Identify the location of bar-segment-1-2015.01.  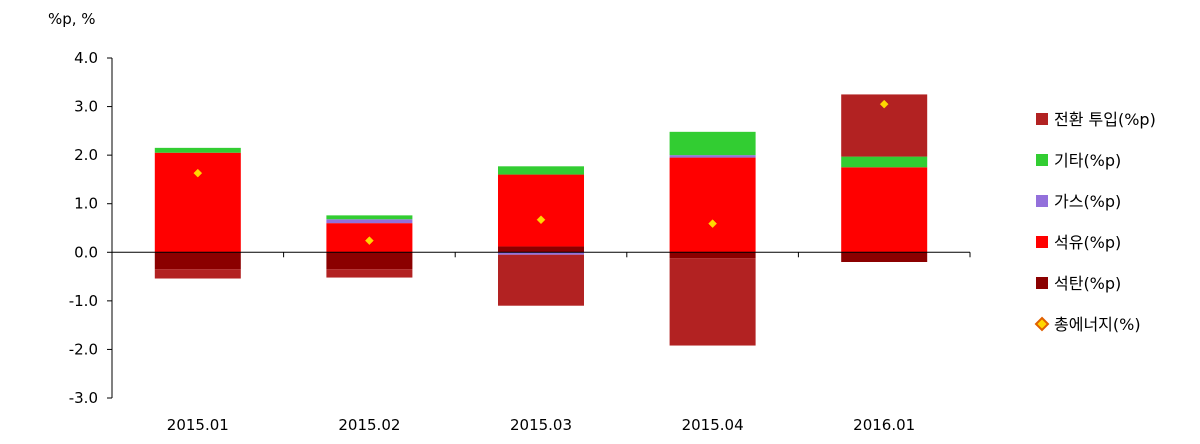
(197, 261).